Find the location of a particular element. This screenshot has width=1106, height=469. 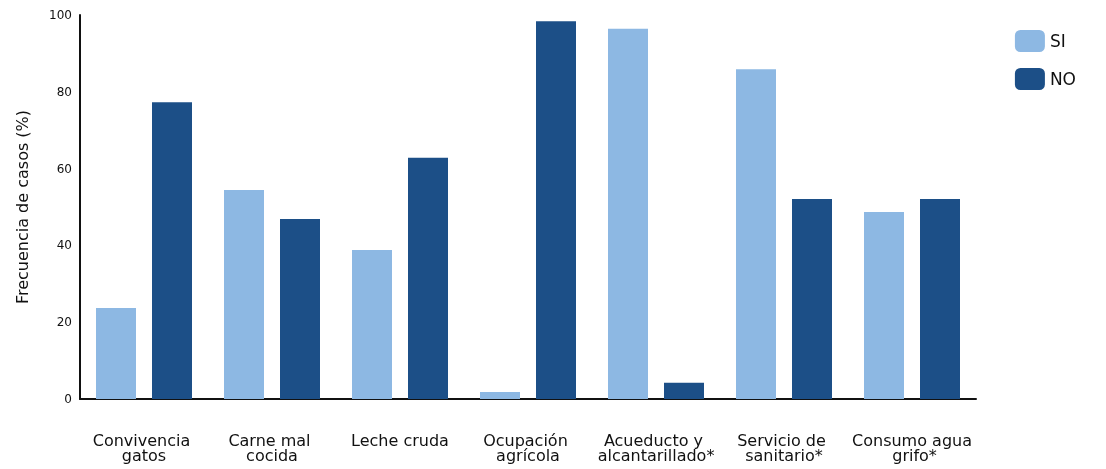

y-tick-label: 100 is located at coordinates (60, 15).